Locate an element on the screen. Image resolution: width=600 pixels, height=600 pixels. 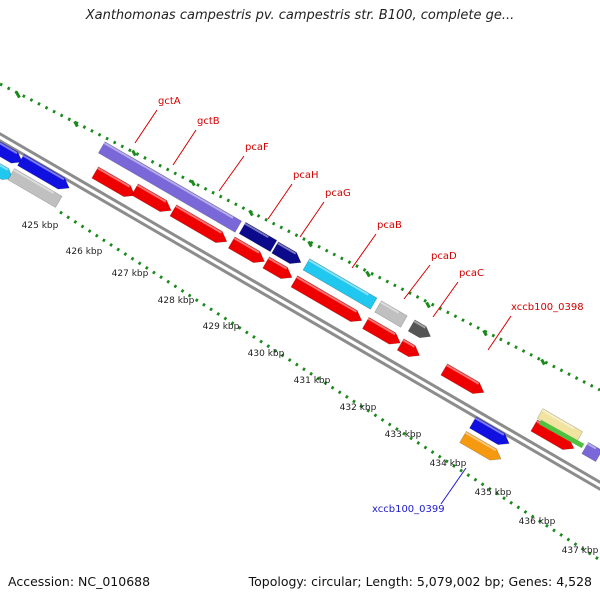
scale-tick-label: 436 kbp is located at coordinates (537, 522).